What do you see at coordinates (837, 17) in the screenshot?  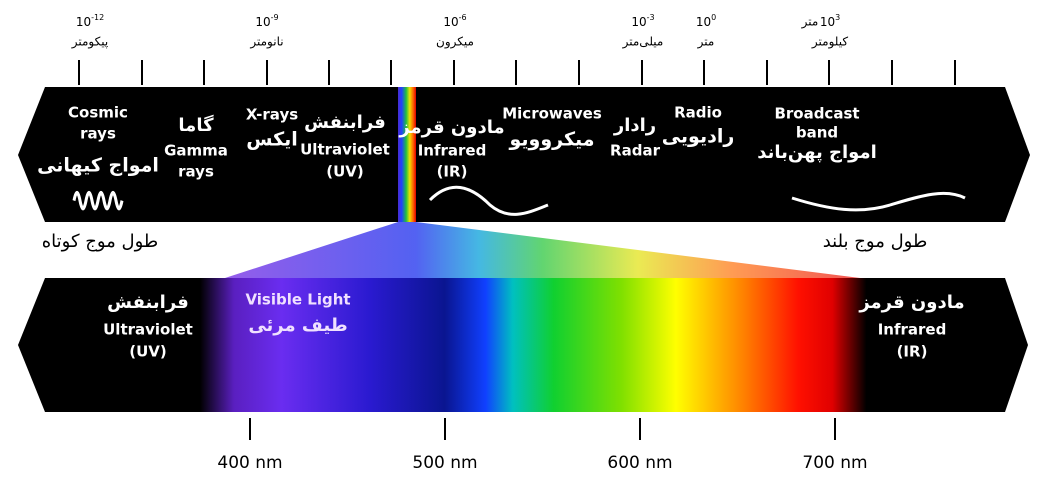 I see `power-exponent: 3` at bounding box center [837, 17].